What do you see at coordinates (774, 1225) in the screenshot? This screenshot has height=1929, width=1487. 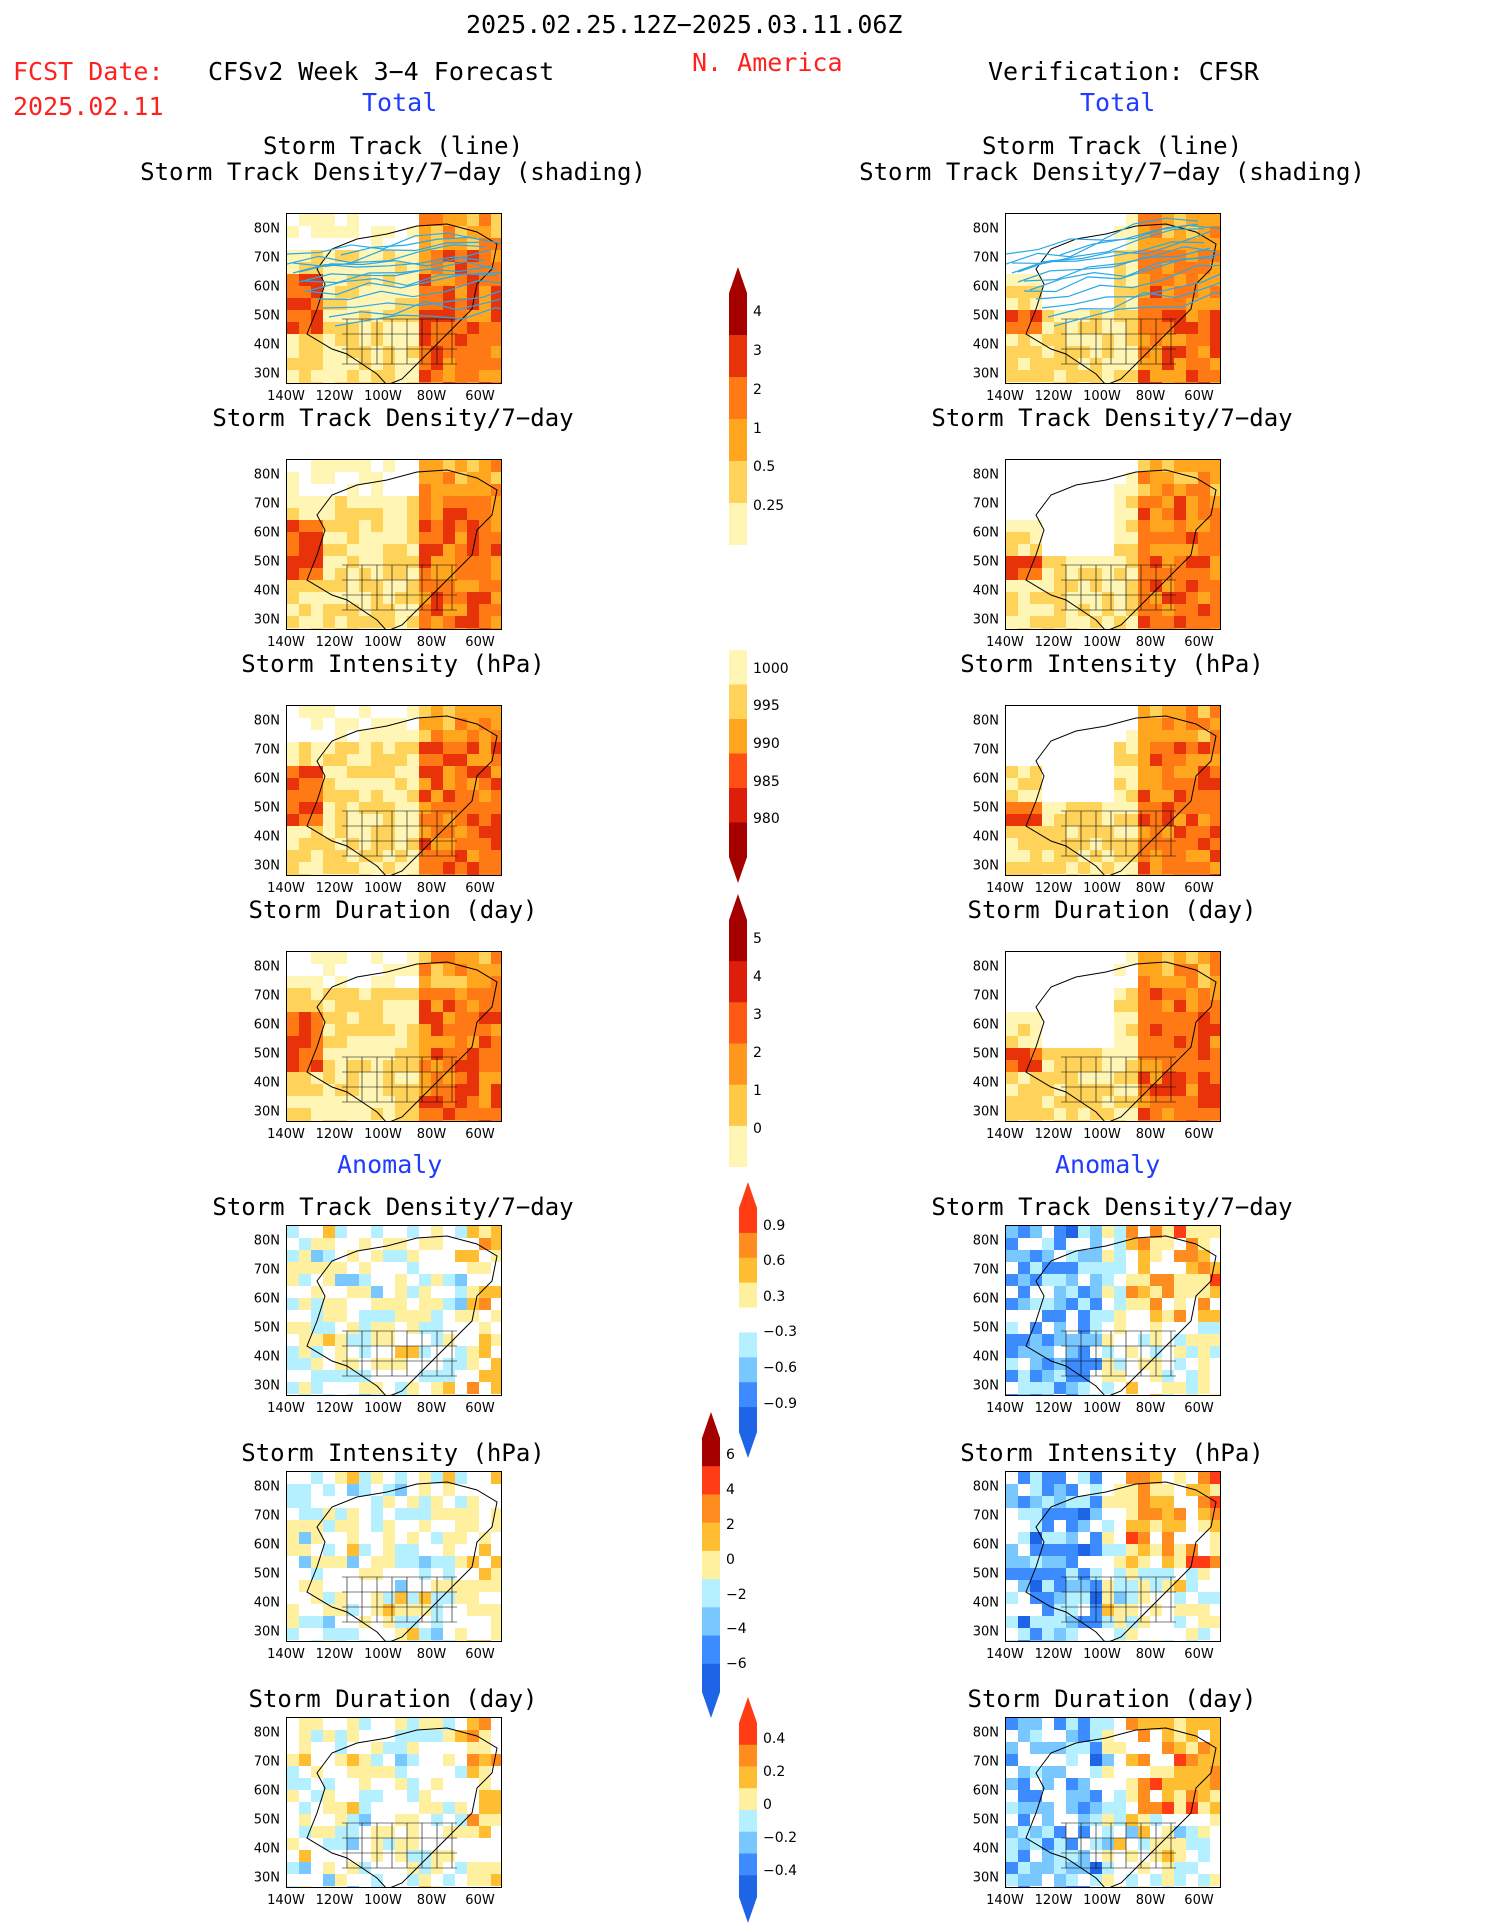 I see `colorbar-label: 0.9` at bounding box center [774, 1225].